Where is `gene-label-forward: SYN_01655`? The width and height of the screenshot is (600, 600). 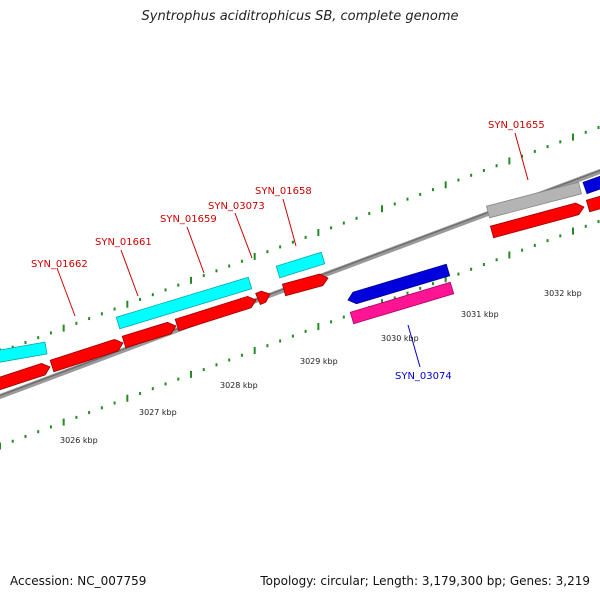 gene-label-forward: SYN_01655 is located at coordinates (516, 125).